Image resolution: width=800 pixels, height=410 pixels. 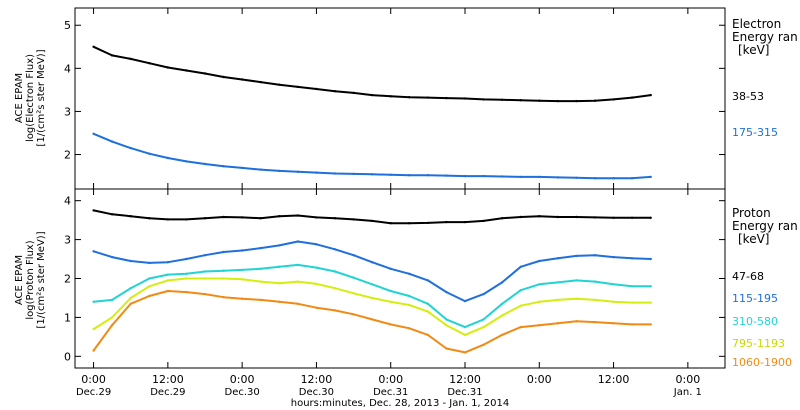 I want to click on proton-ylabel-3: [1/(cm²s ster MeV)], so click(x=41, y=279).